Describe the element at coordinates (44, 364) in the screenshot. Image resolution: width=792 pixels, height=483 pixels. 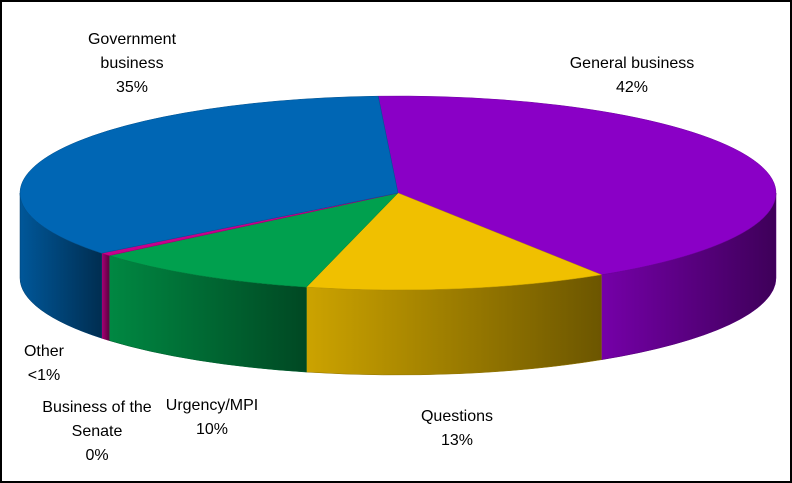
I see `slice-label: Other <1%` at that location.